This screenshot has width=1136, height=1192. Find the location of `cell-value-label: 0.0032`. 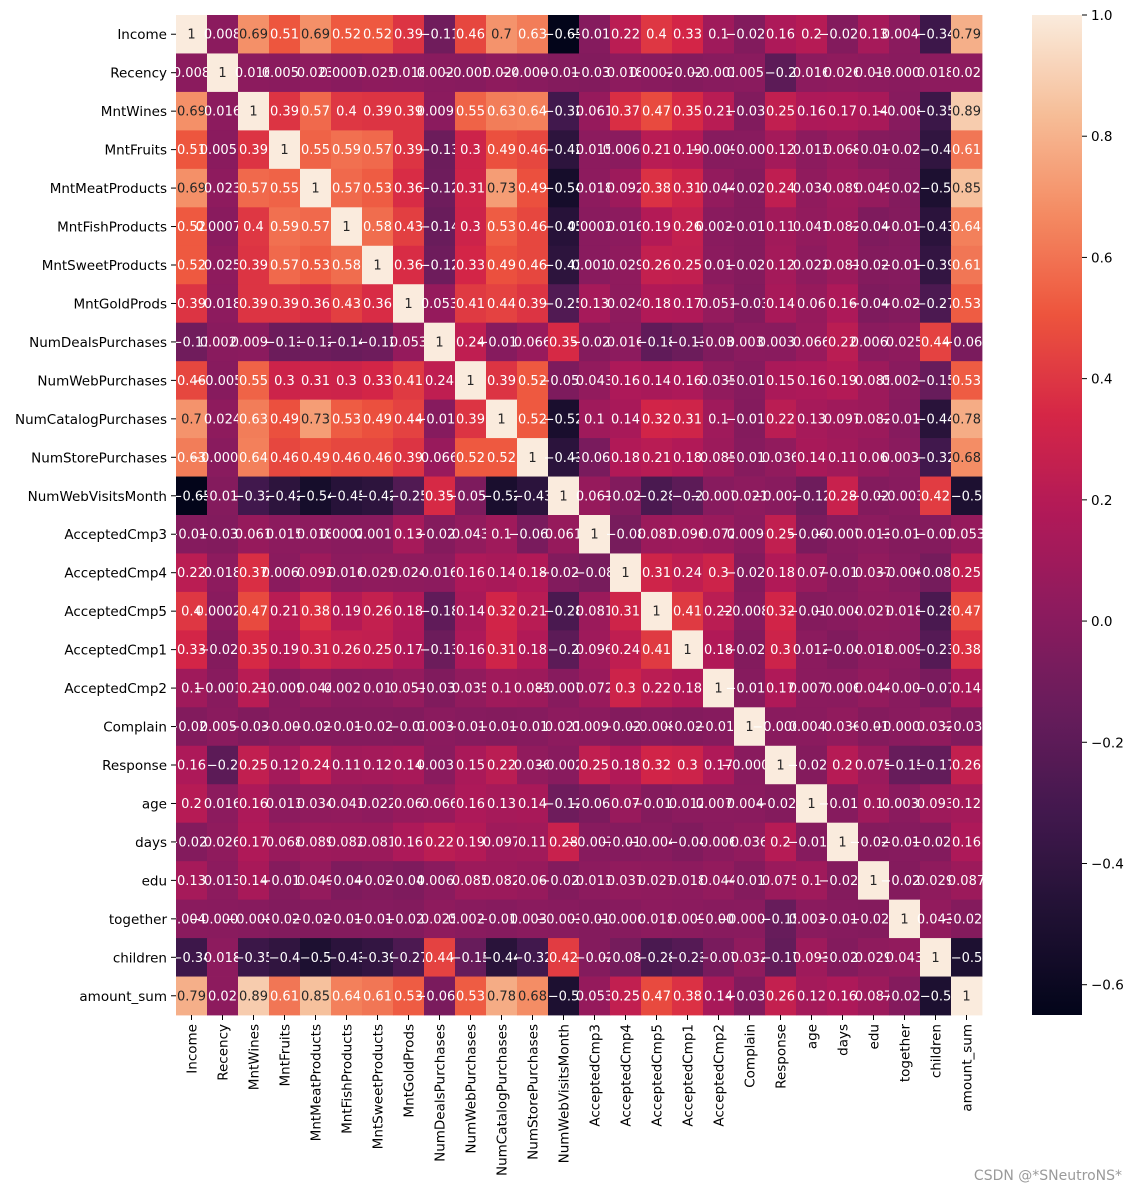

cell-value-label: 0.0032 is located at coordinates (440, 766).